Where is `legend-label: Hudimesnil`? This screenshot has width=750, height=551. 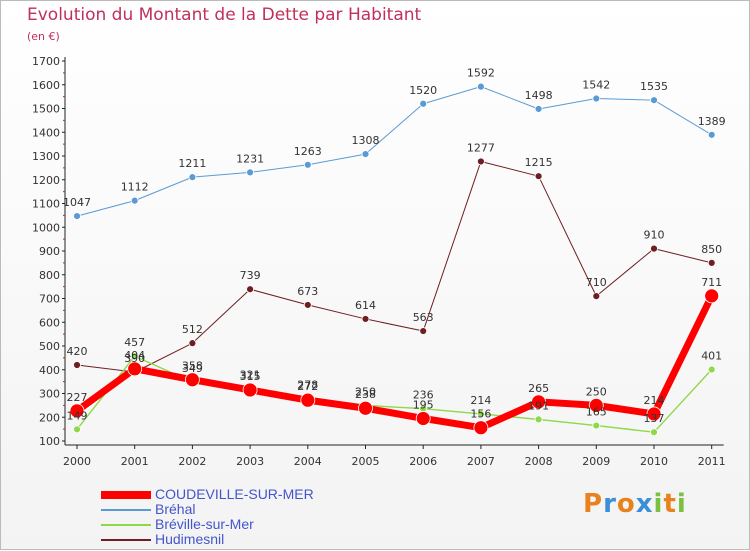
legend-label: Hudimesnil is located at coordinates (190, 539).